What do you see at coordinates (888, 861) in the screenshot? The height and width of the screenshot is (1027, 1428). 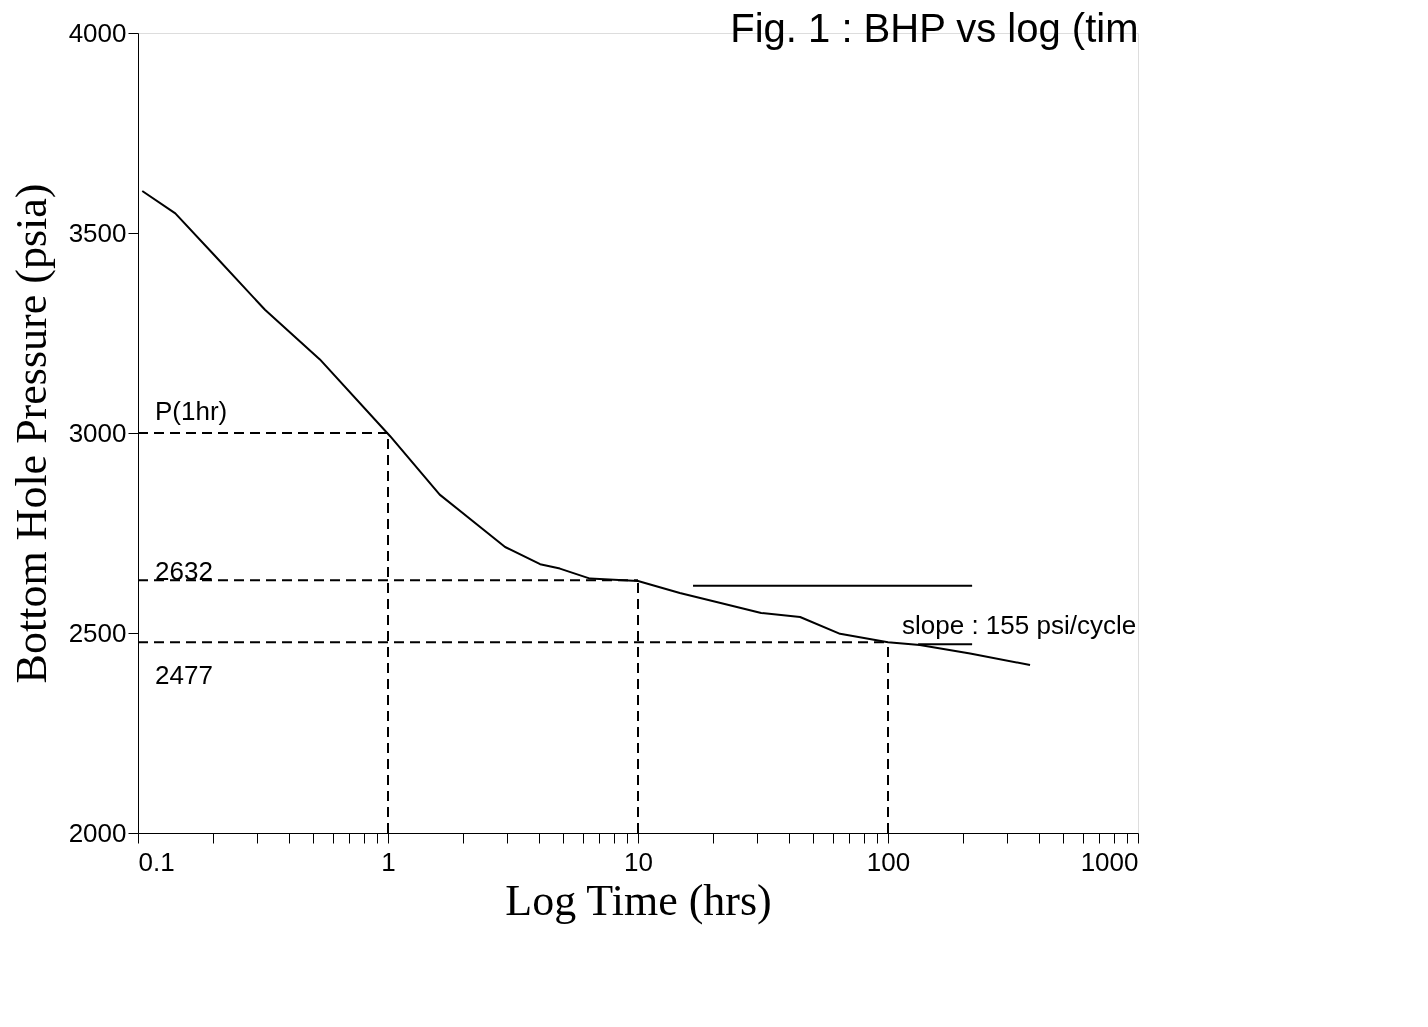 I see `x-tick-label: 100` at bounding box center [888, 861].